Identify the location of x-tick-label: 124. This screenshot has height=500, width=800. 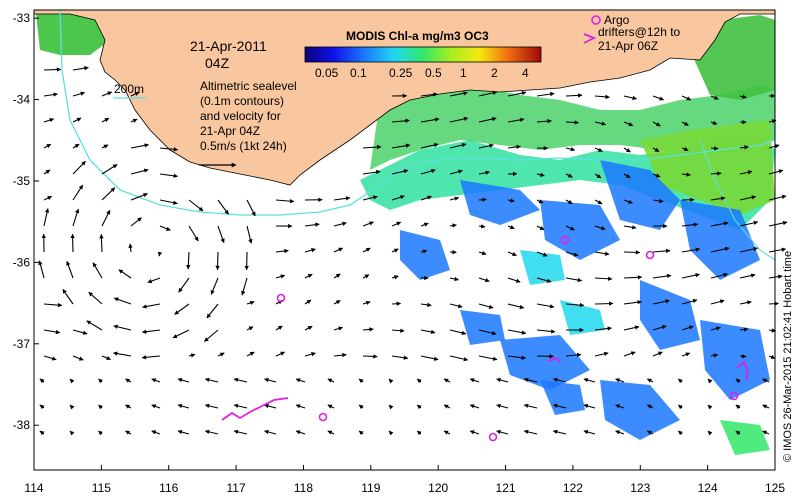
(708, 488).